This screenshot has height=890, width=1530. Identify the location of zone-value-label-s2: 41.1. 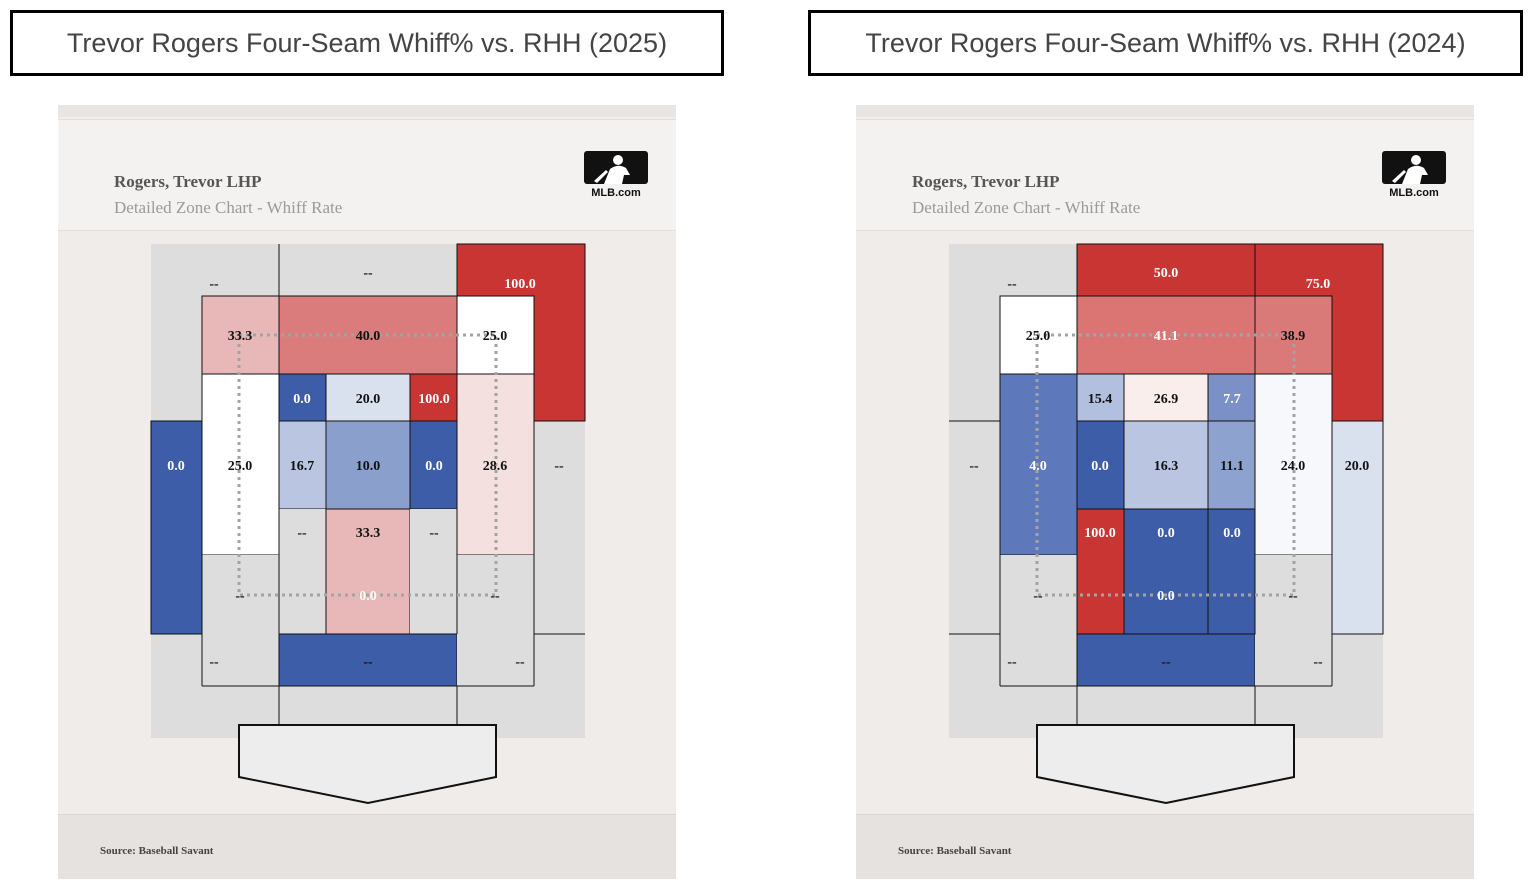
(1166, 336).